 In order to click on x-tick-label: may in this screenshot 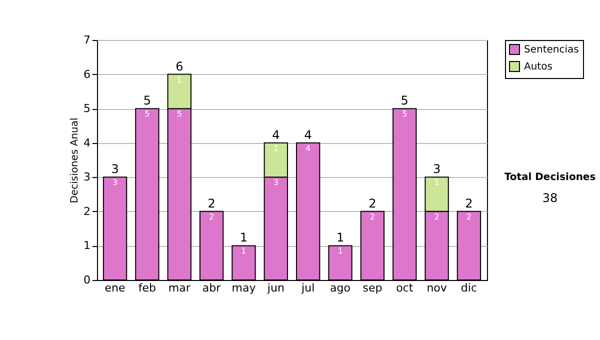, I will do `click(244, 288)`.